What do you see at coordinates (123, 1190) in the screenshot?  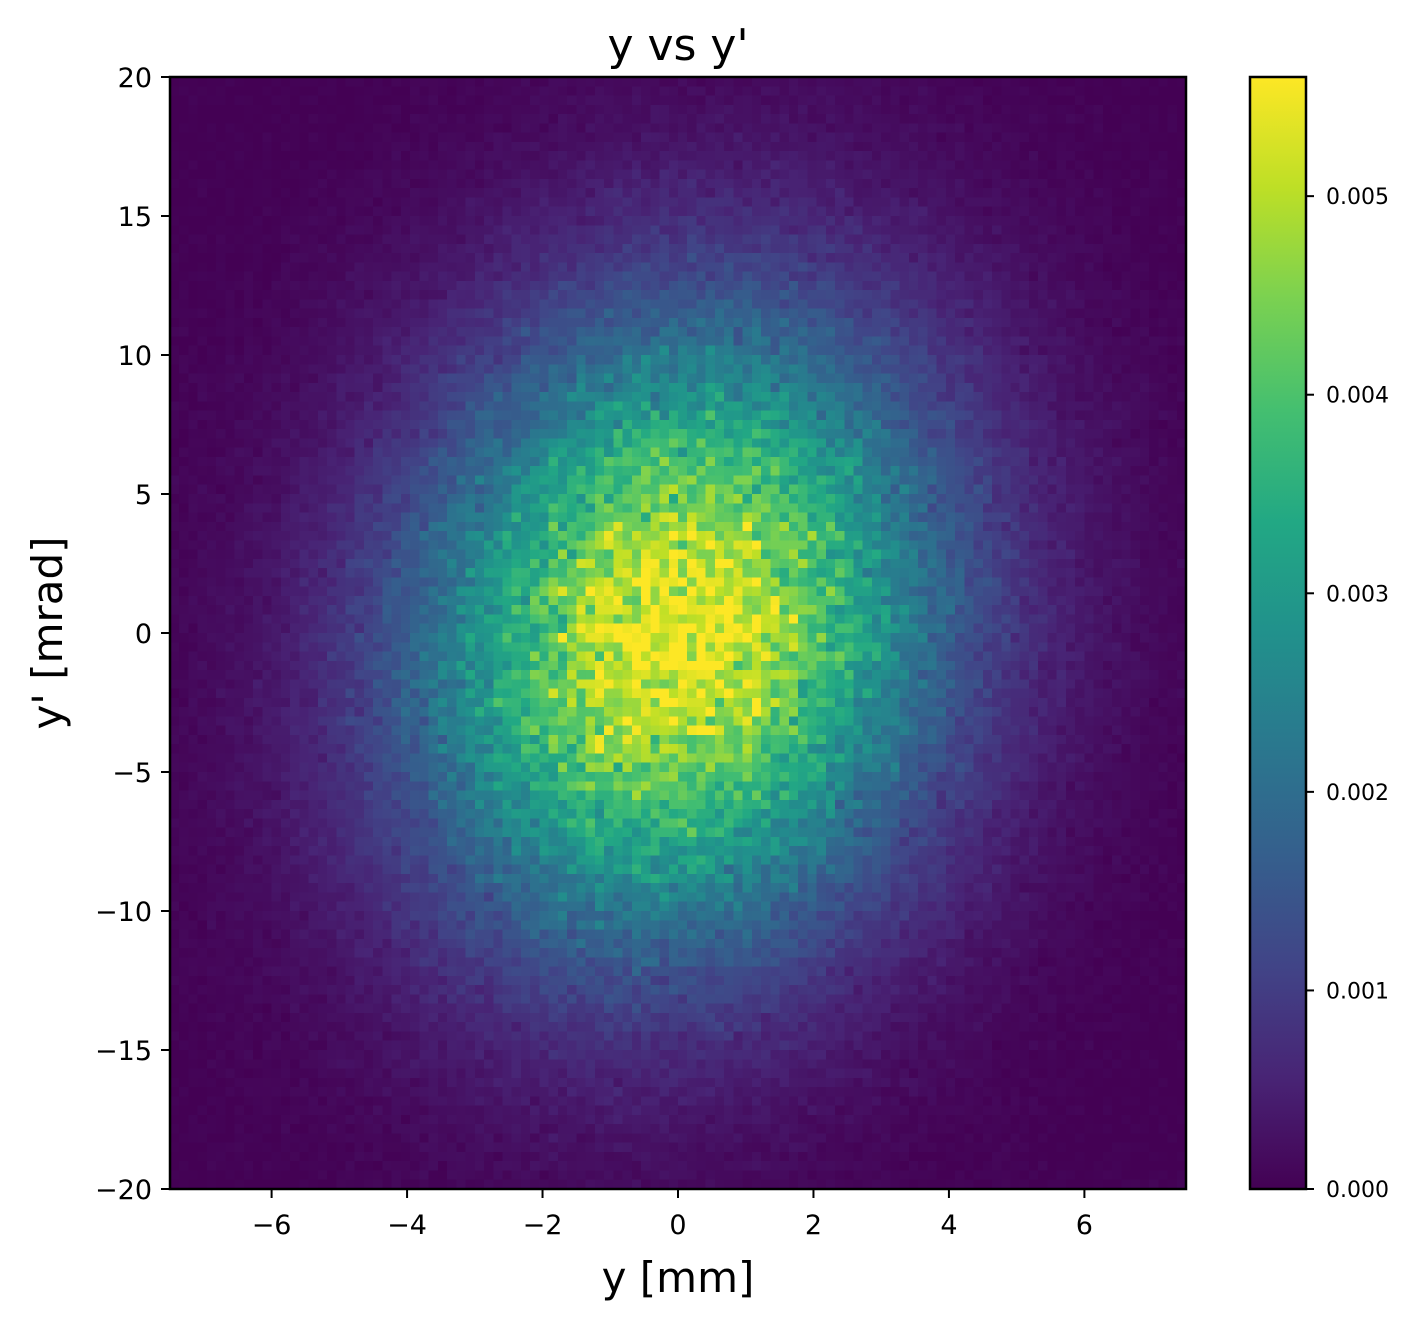 I see `y-tick-label: −20` at bounding box center [123, 1190].